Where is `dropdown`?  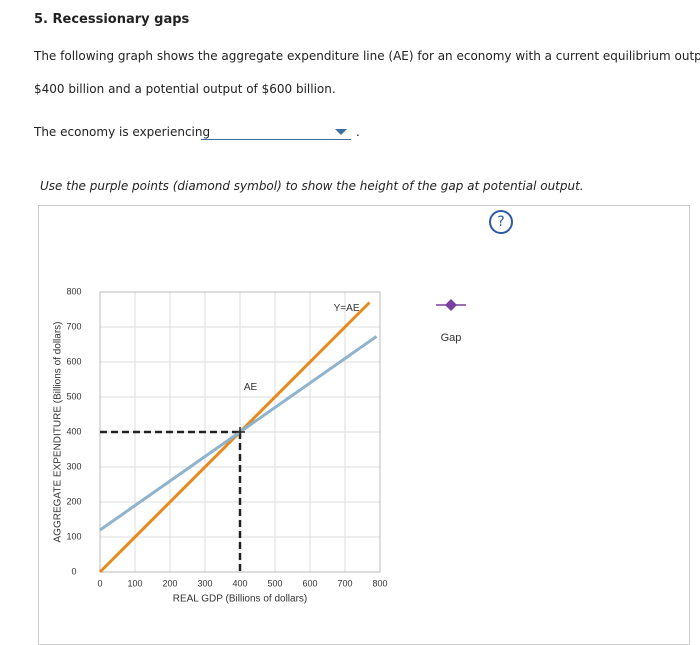 dropdown is located at coordinates (276, 132).